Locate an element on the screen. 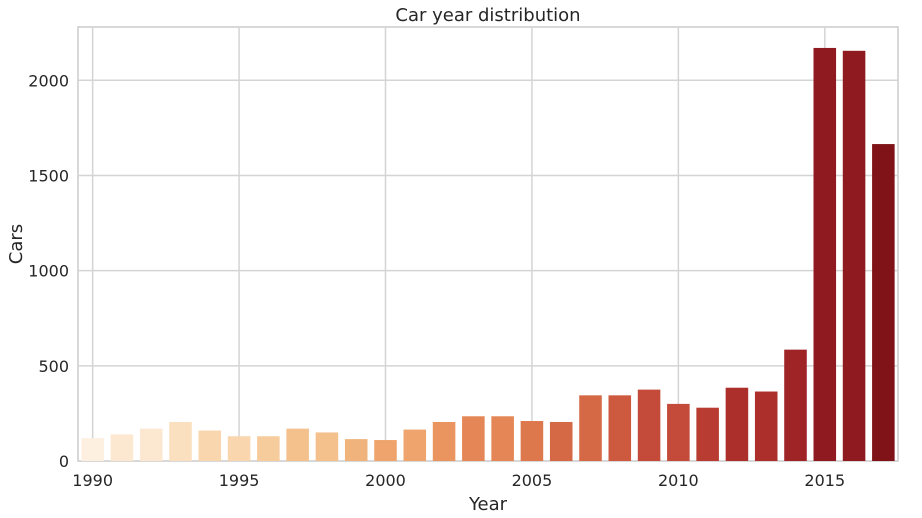 The height and width of the screenshot is (518, 922). bar-2016 is located at coordinates (854, 256).